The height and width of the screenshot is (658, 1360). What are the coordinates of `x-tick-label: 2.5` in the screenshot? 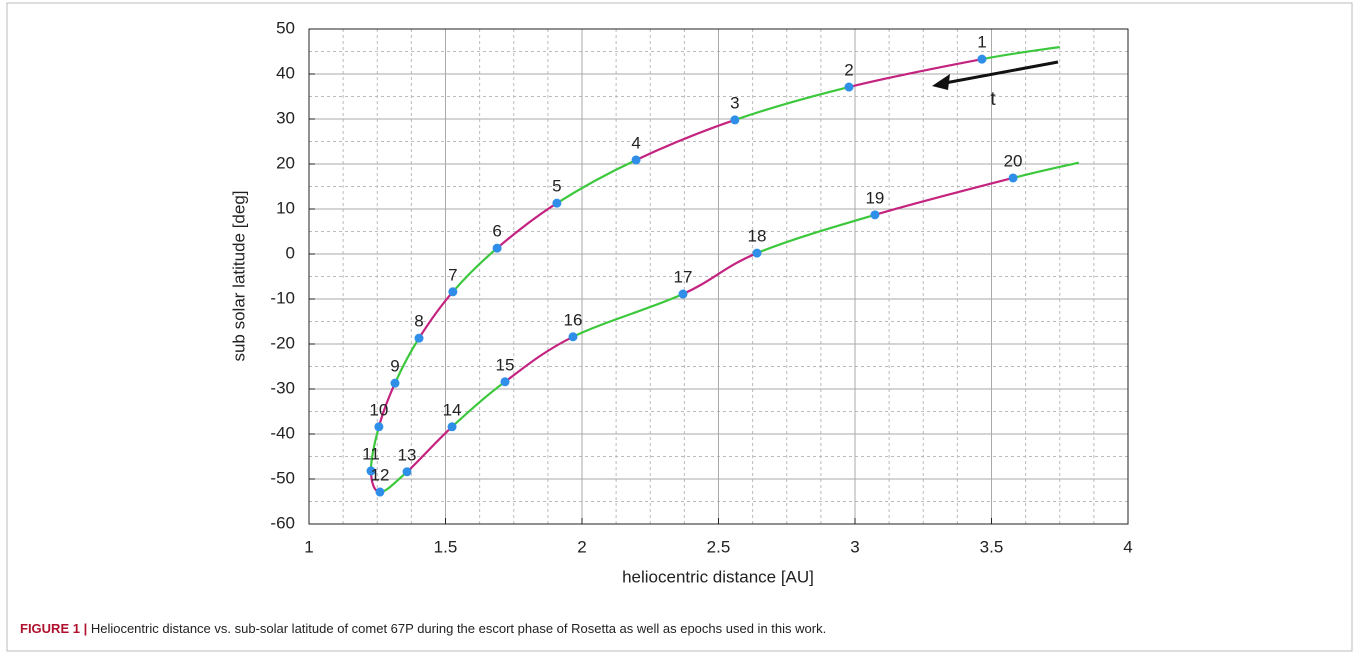 It's located at (719, 546).